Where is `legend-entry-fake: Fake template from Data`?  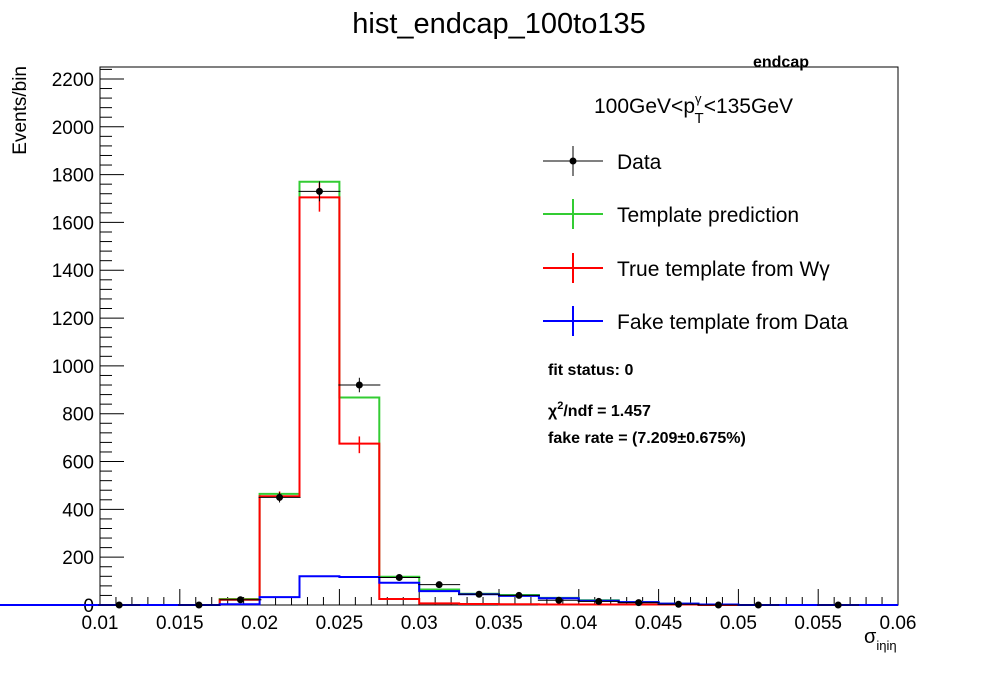 legend-entry-fake: Fake template from Data is located at coordinates (695, 321).